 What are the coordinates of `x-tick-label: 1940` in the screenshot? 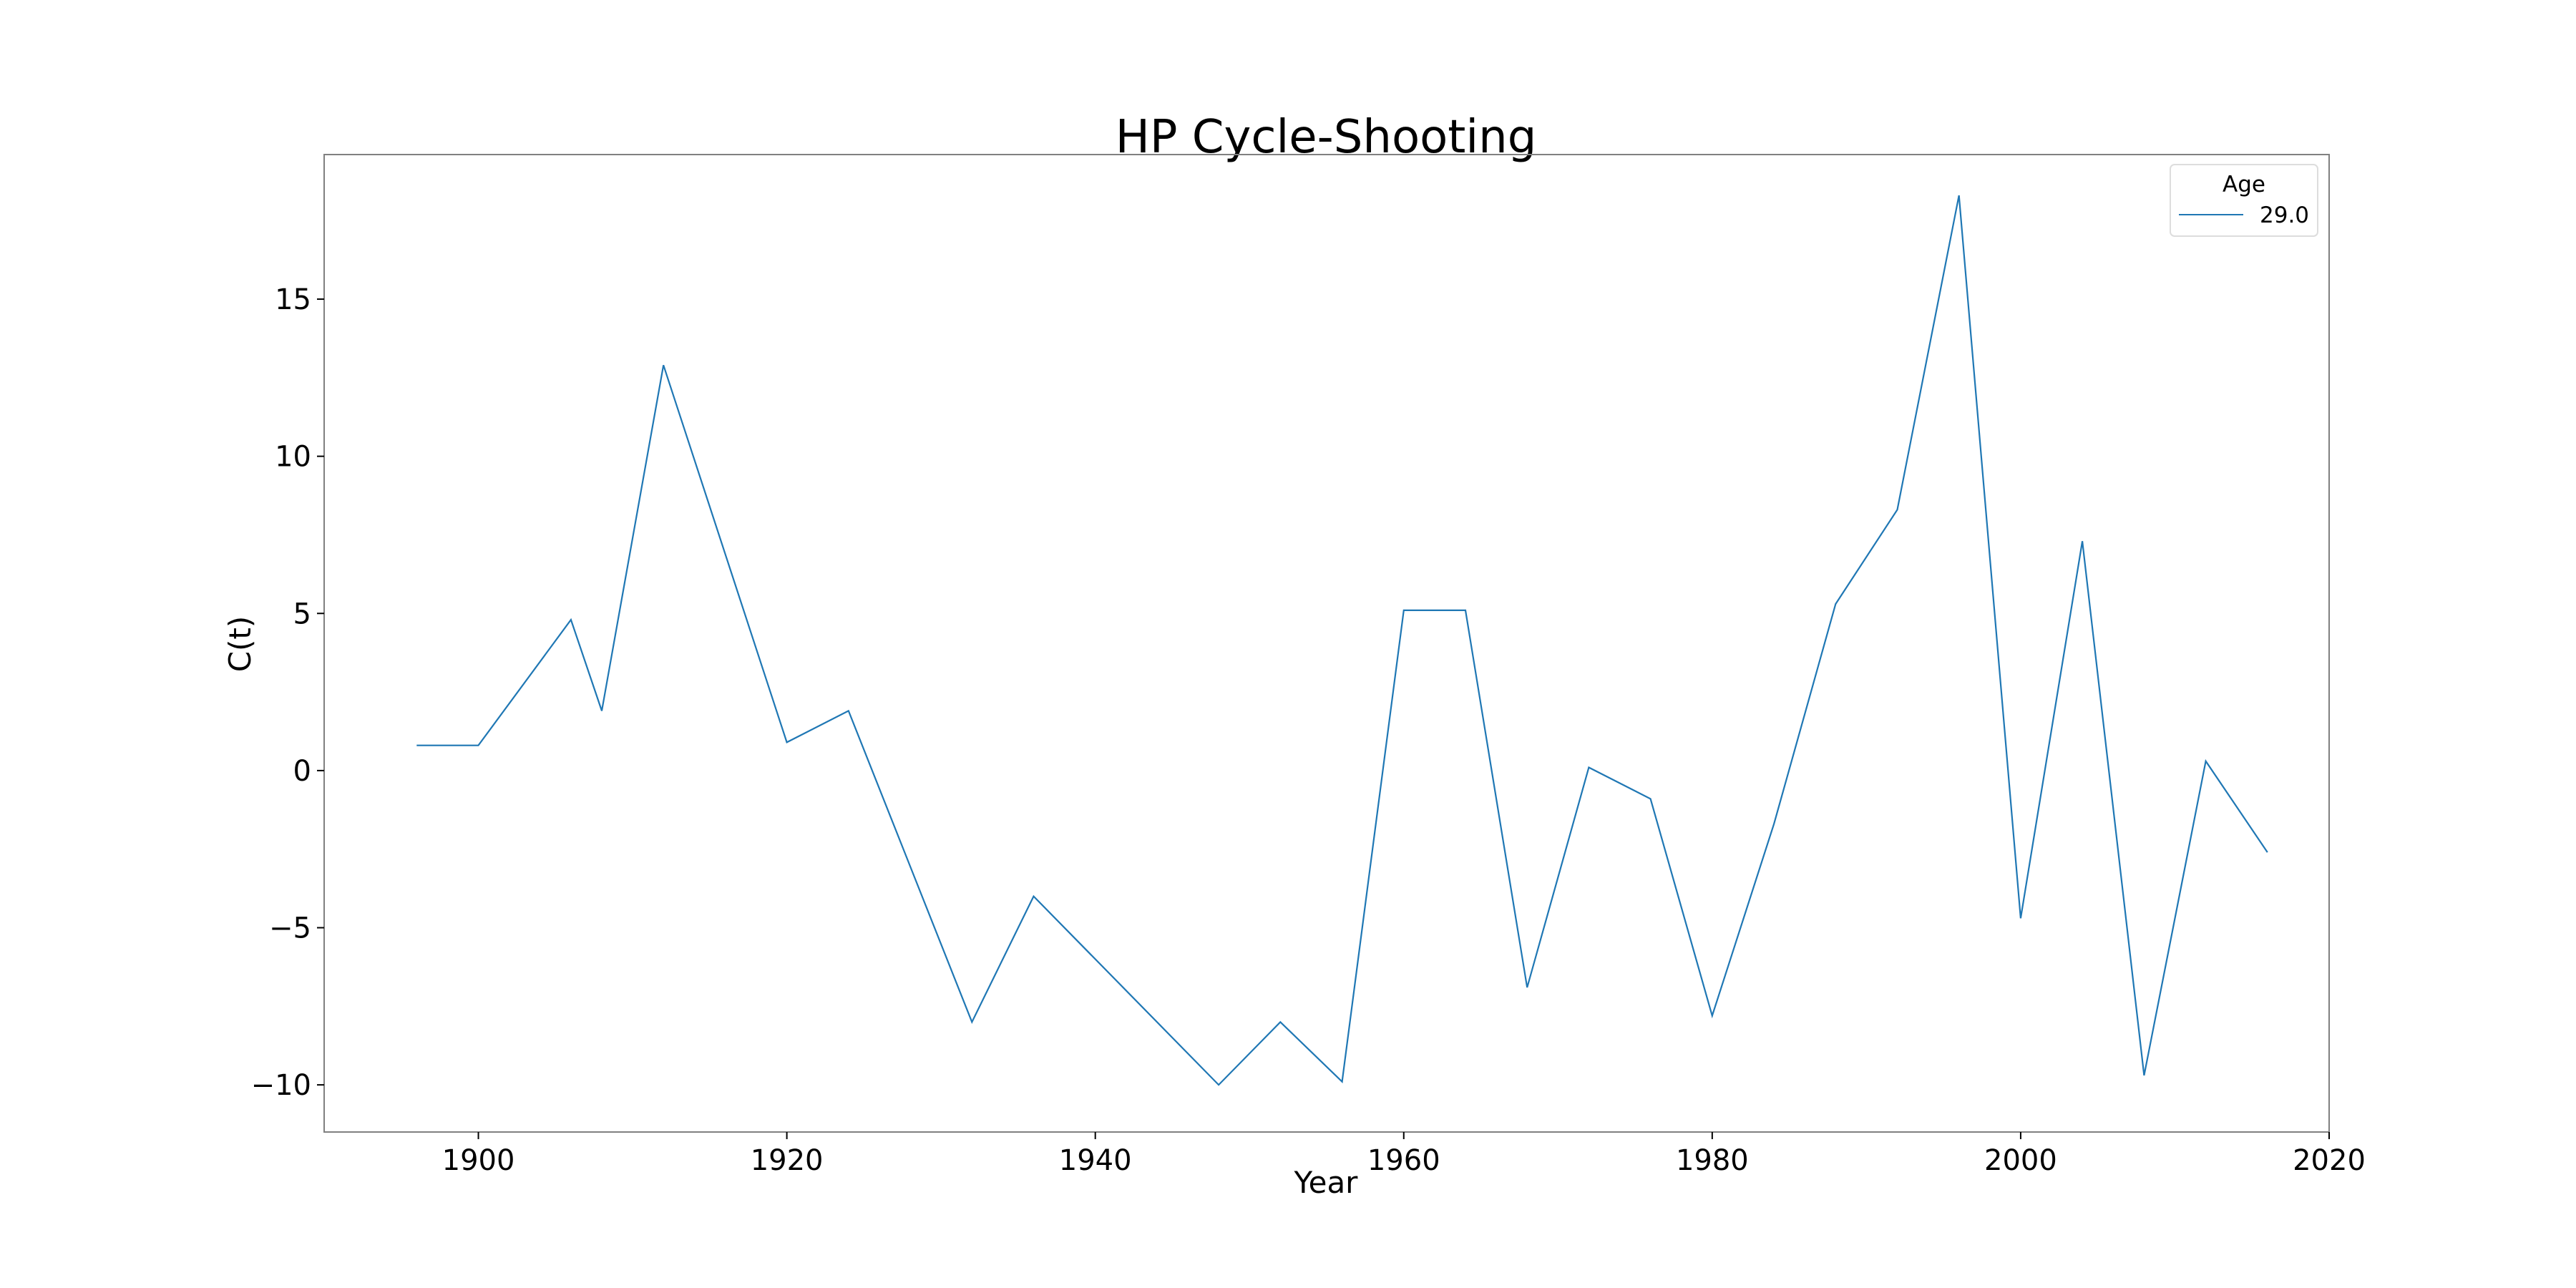 It's located at (1095, 1160).